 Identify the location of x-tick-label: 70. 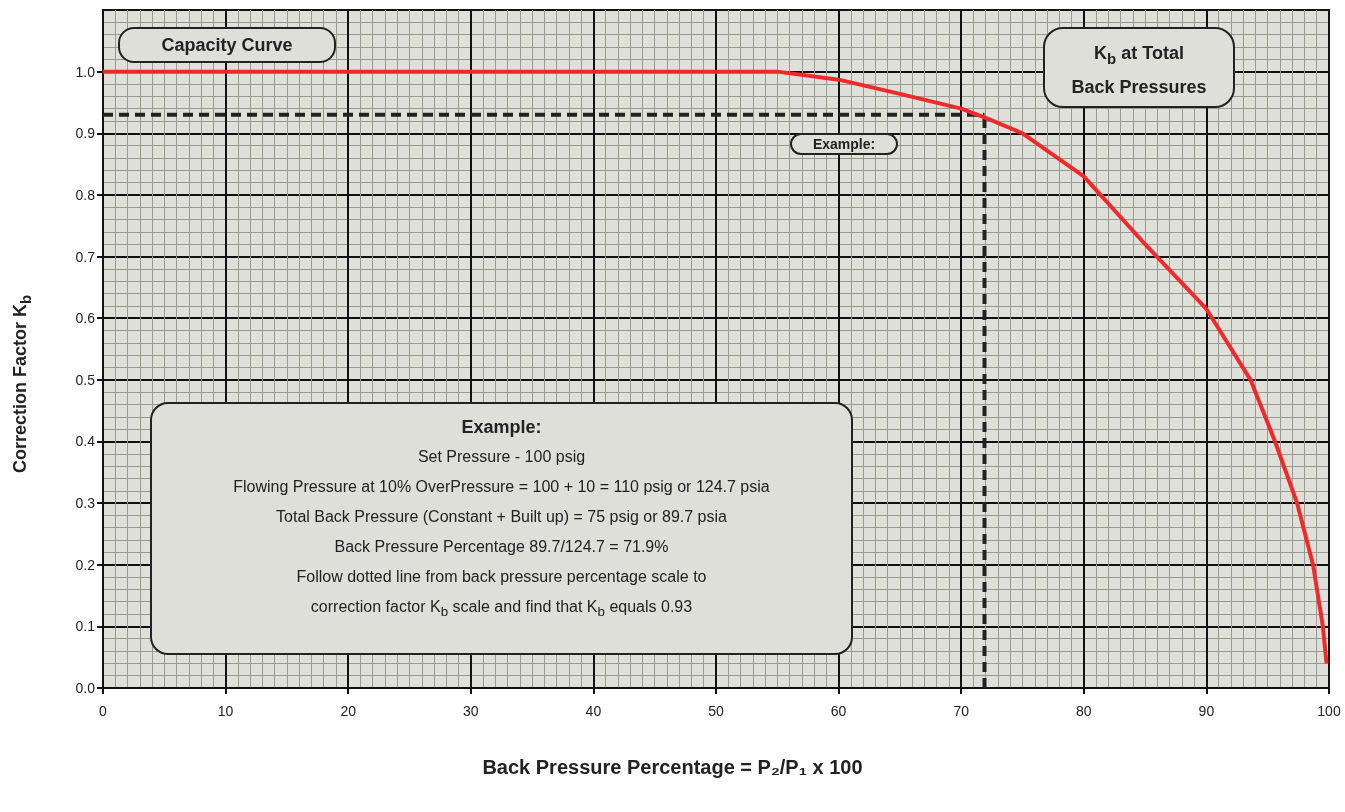
(961, 711).